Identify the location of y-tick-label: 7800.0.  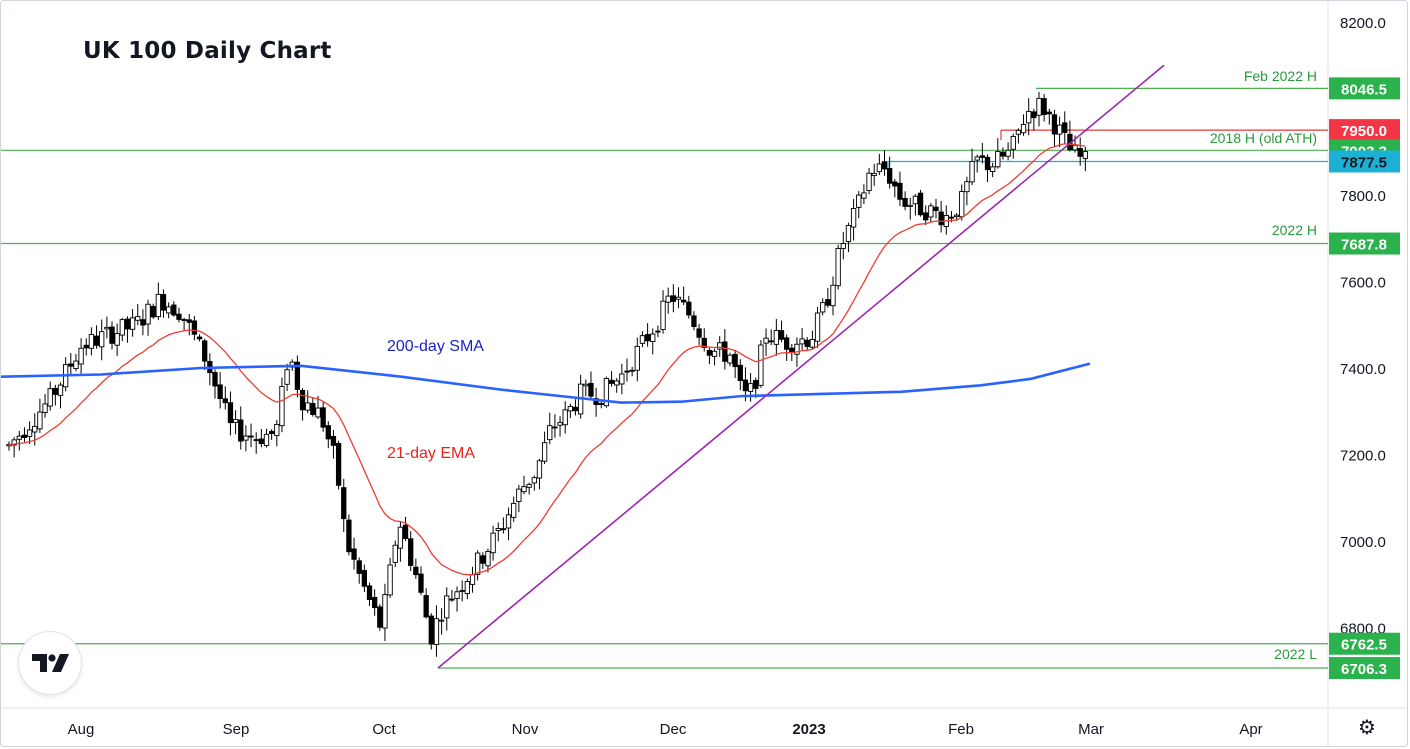
(1363, 196).